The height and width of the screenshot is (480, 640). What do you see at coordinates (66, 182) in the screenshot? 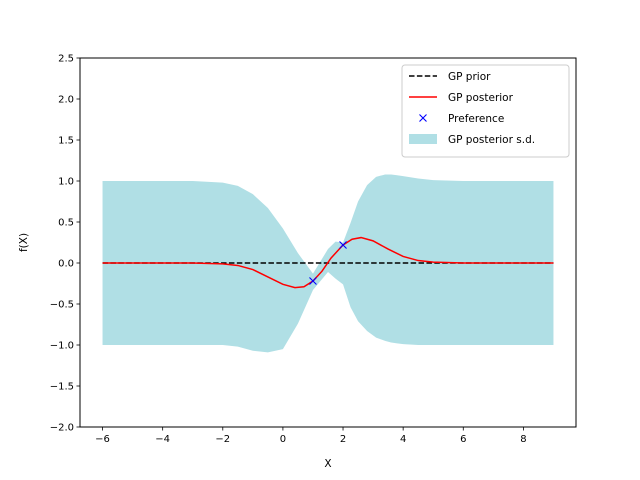
I see `y-tick-label: 1.0` at bounding box center [66, 182].